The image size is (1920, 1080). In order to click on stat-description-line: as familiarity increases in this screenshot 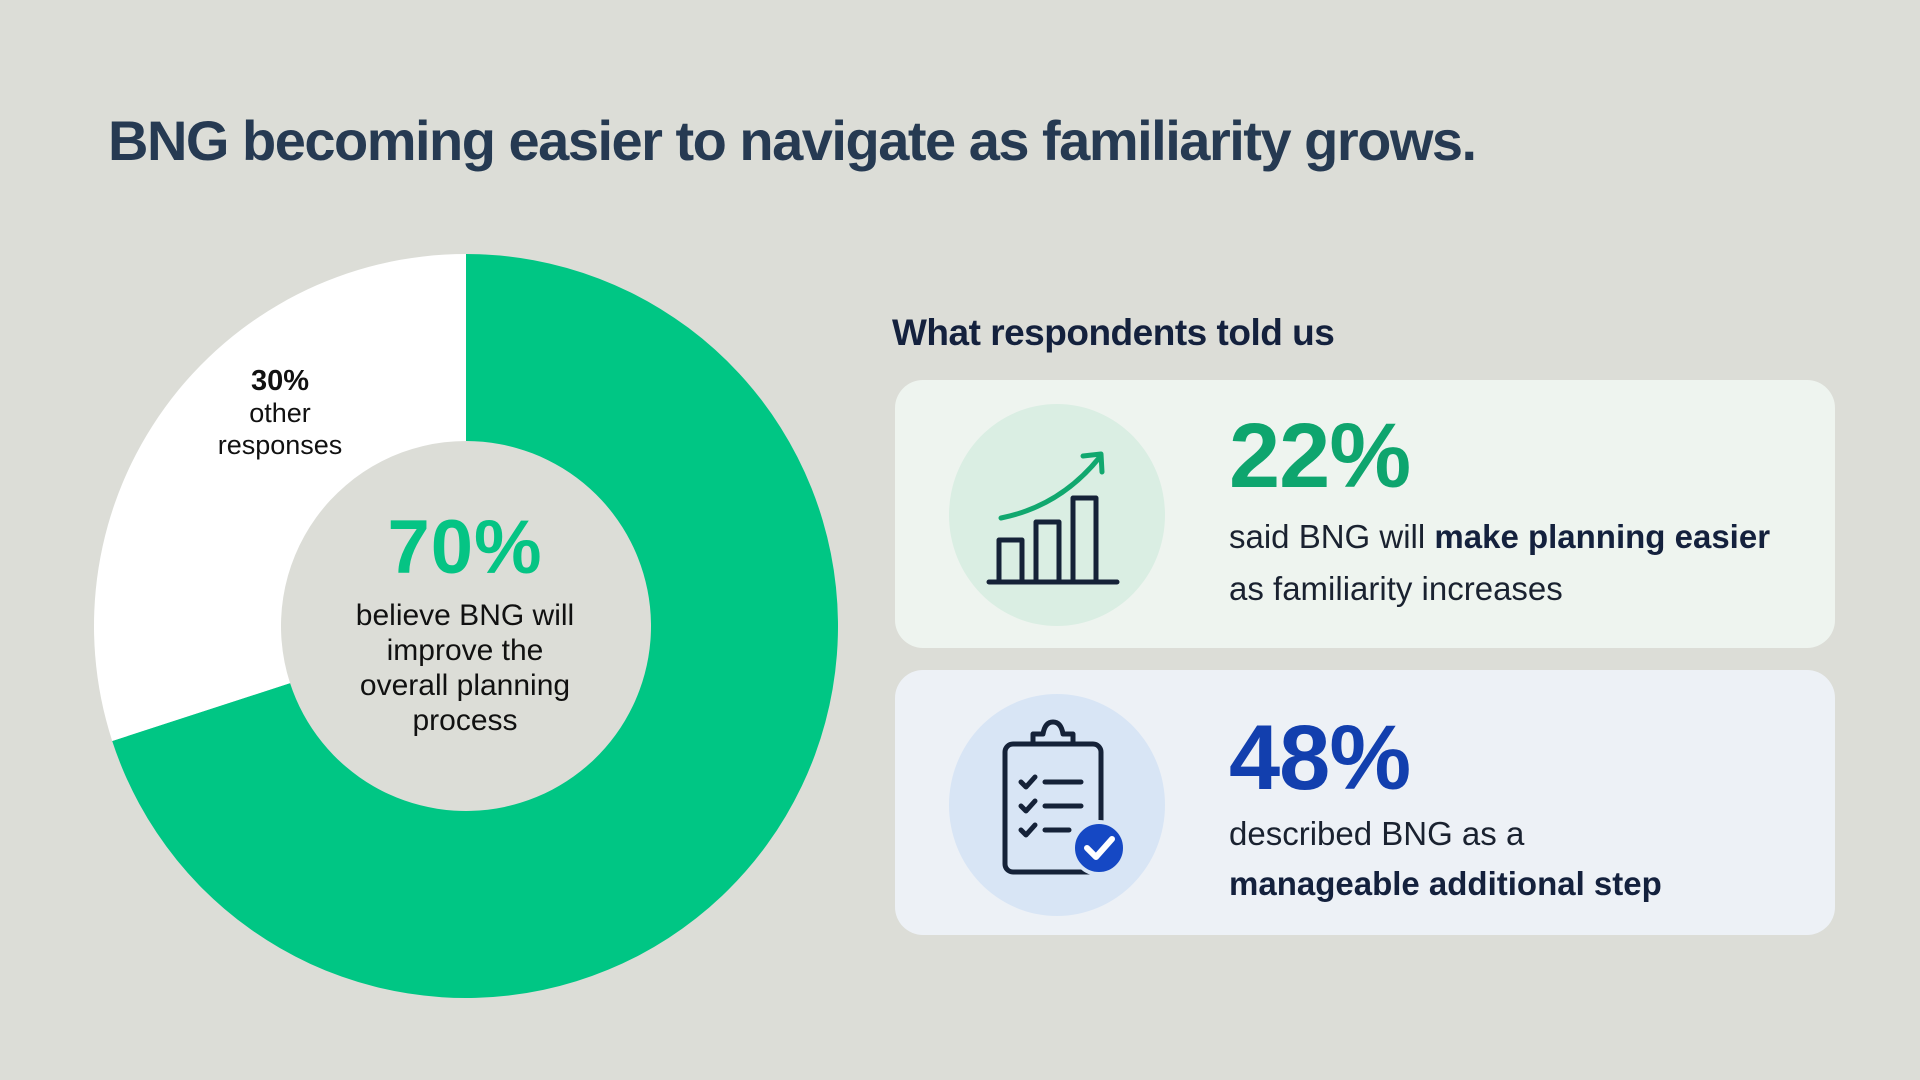, I will do `click(1396, 588)`.